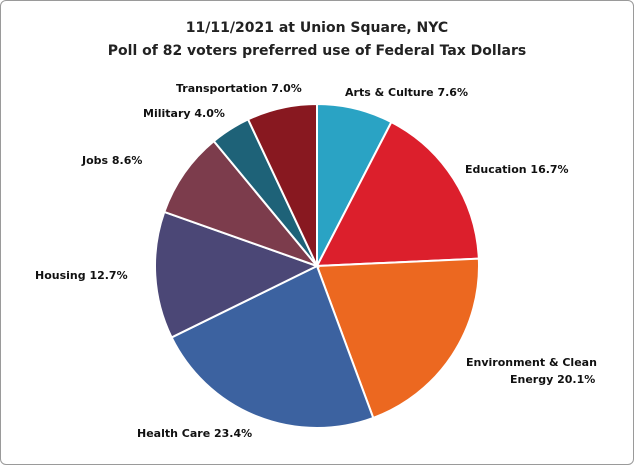  What do you see at coordinates (517, 169) in the screenshot?
I see `slice-label-education: Education 16.7%` at bounding box center [517, 169].